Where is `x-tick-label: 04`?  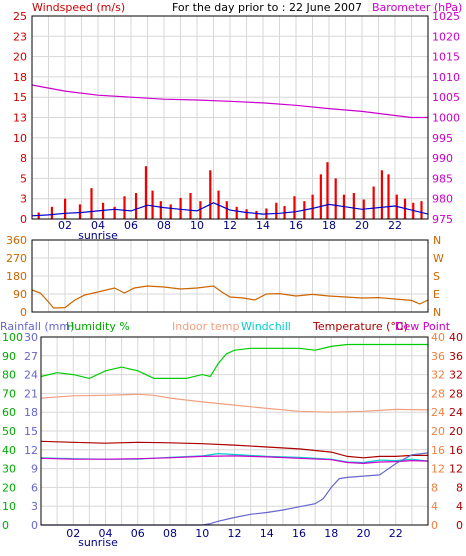 x-tick-label: 04 is located at coordinates (106, 533).